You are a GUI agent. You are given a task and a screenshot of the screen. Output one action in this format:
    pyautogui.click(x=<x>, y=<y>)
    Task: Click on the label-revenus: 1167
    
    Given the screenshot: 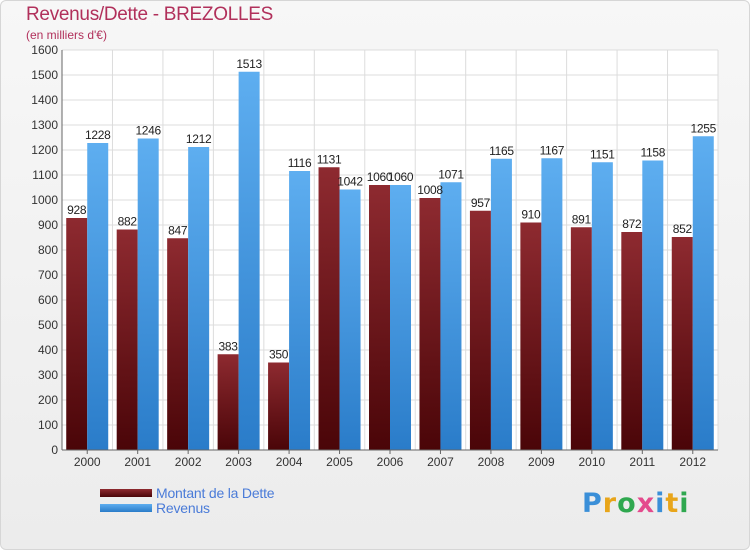 What is the action you would take?
    pyautogui.click(x=552, y=150)
    